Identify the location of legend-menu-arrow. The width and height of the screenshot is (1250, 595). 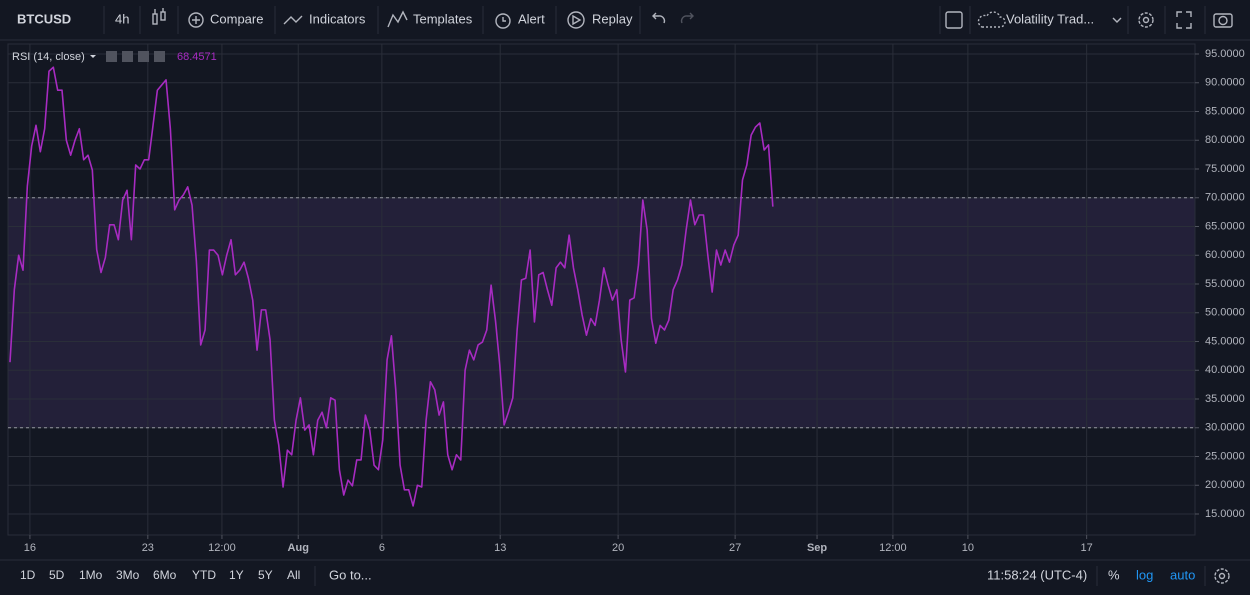
(93, 56).